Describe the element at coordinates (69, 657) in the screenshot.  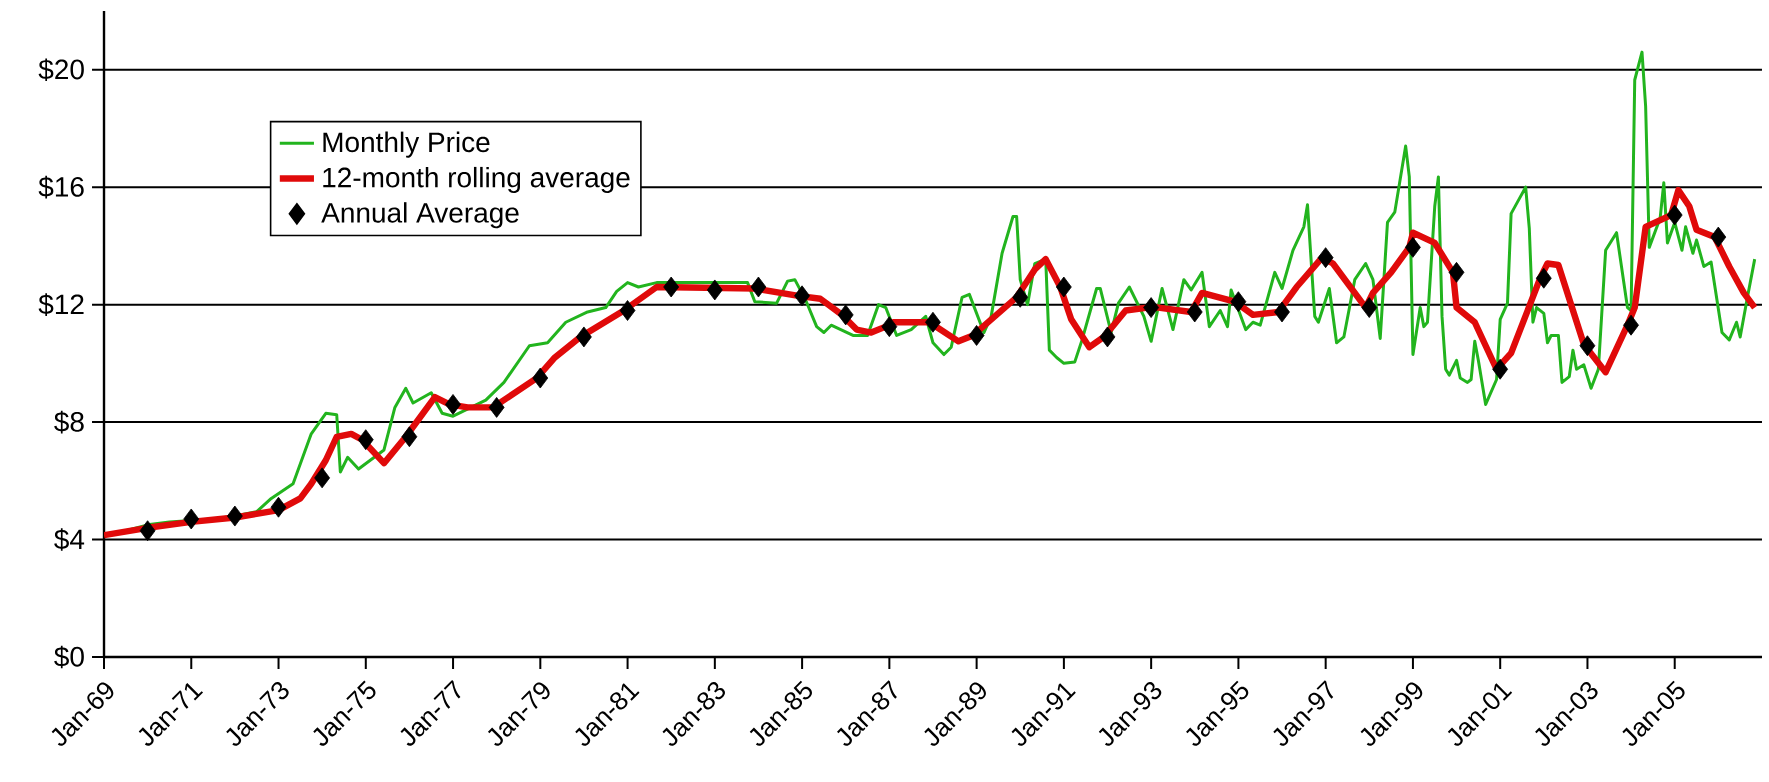
I see `y-tick-label: $0` at that location.